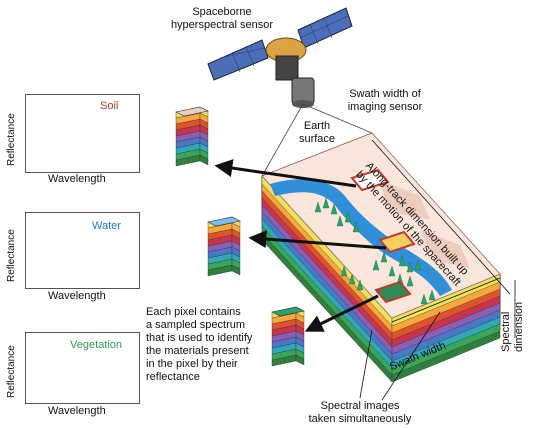  Describe the element at coordinates (224, 246) in the screenshot. I see `water-spectrum-stack` at that location.